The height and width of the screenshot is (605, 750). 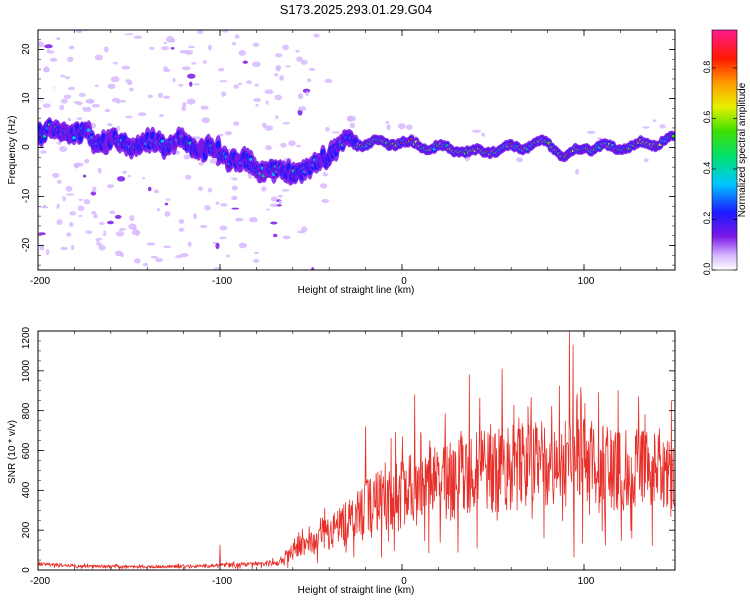 What do you see at coordinates (356, 290) in the screenshot?
I see `spectrogram-xlabel: Height of straight line (km)` at bounding box center [356, 290].